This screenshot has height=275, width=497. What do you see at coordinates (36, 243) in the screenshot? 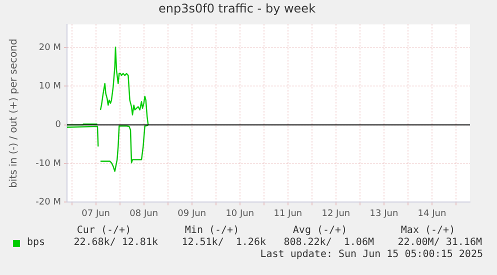
I see `legend-label: bps` at bounding box center [36, 243].